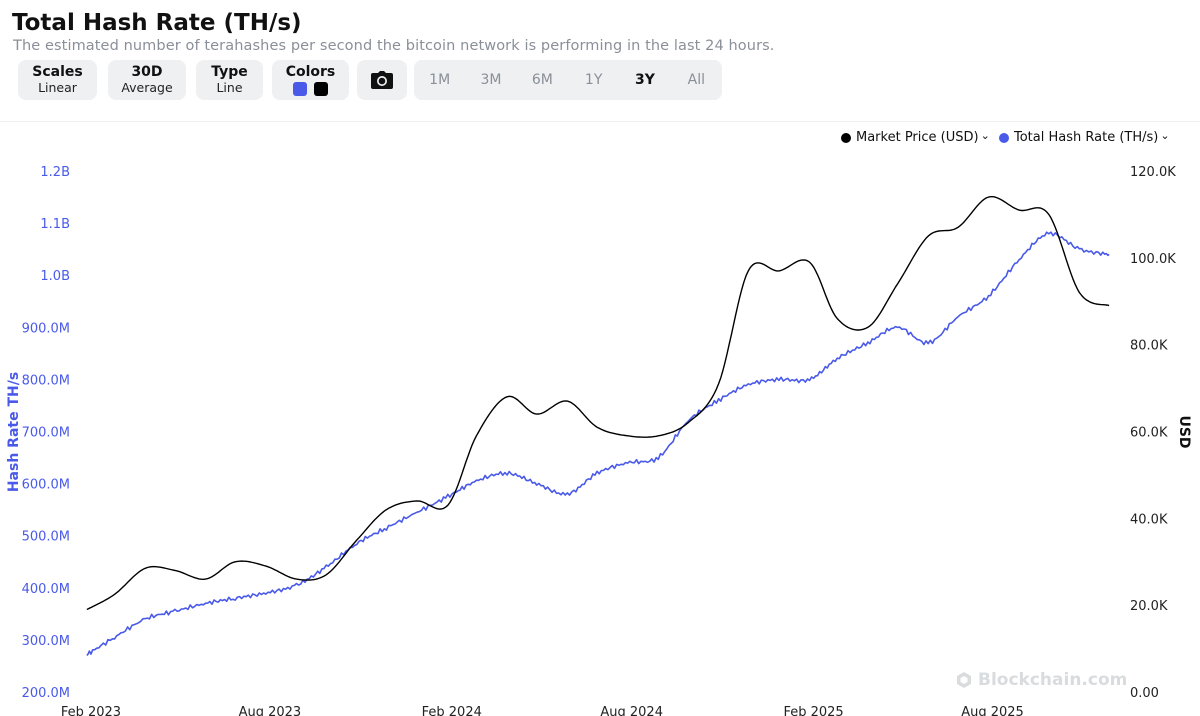 The height and width of the screenshot is (716, 1200). I want to click on price-legend-dot, so click(846, 137).